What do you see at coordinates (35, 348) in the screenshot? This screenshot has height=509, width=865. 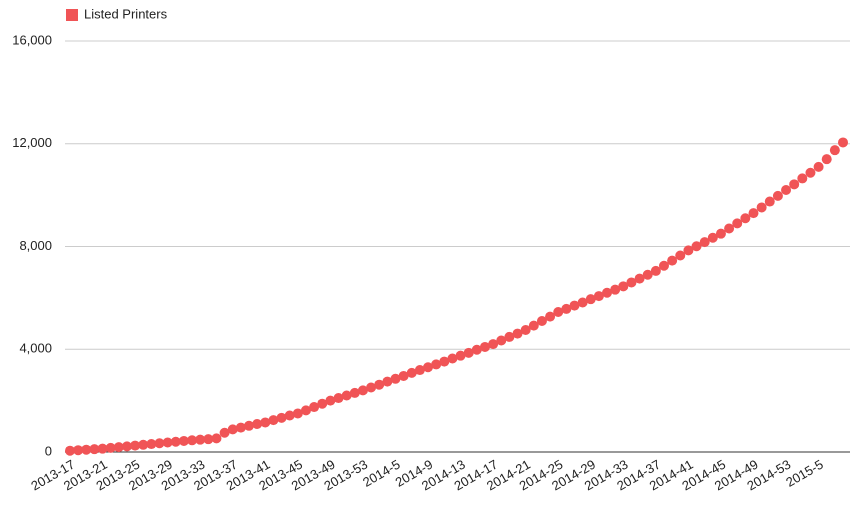 I see `y-tick-label: 4,000` at bounding box center [35, 348].